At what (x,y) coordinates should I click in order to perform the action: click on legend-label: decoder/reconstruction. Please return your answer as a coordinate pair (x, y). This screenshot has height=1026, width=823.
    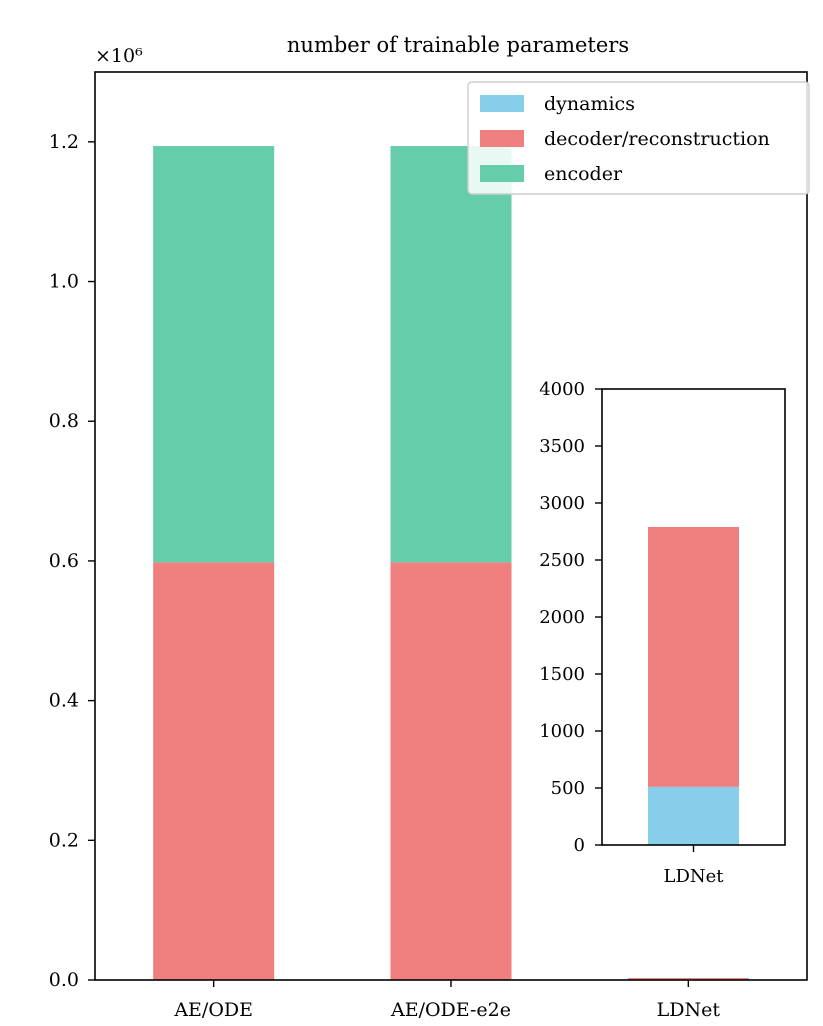
    Looking at the image, I should click on (657, 139).